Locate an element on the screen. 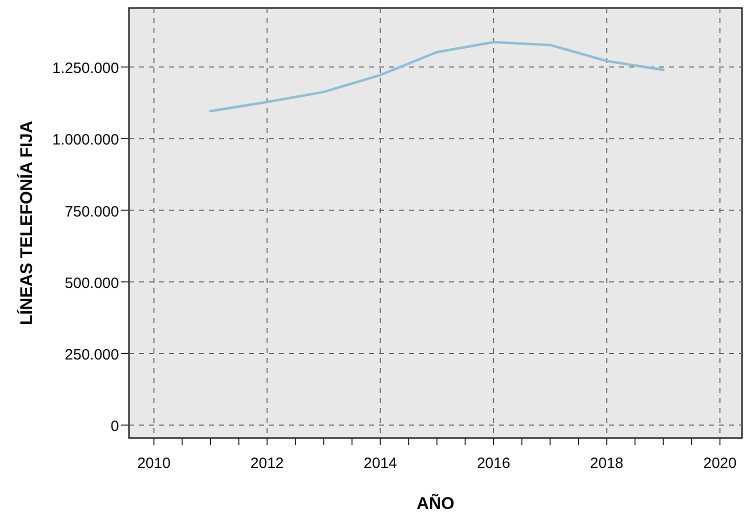  x-tick-label: 2010 is located at coordinates (154, 463).